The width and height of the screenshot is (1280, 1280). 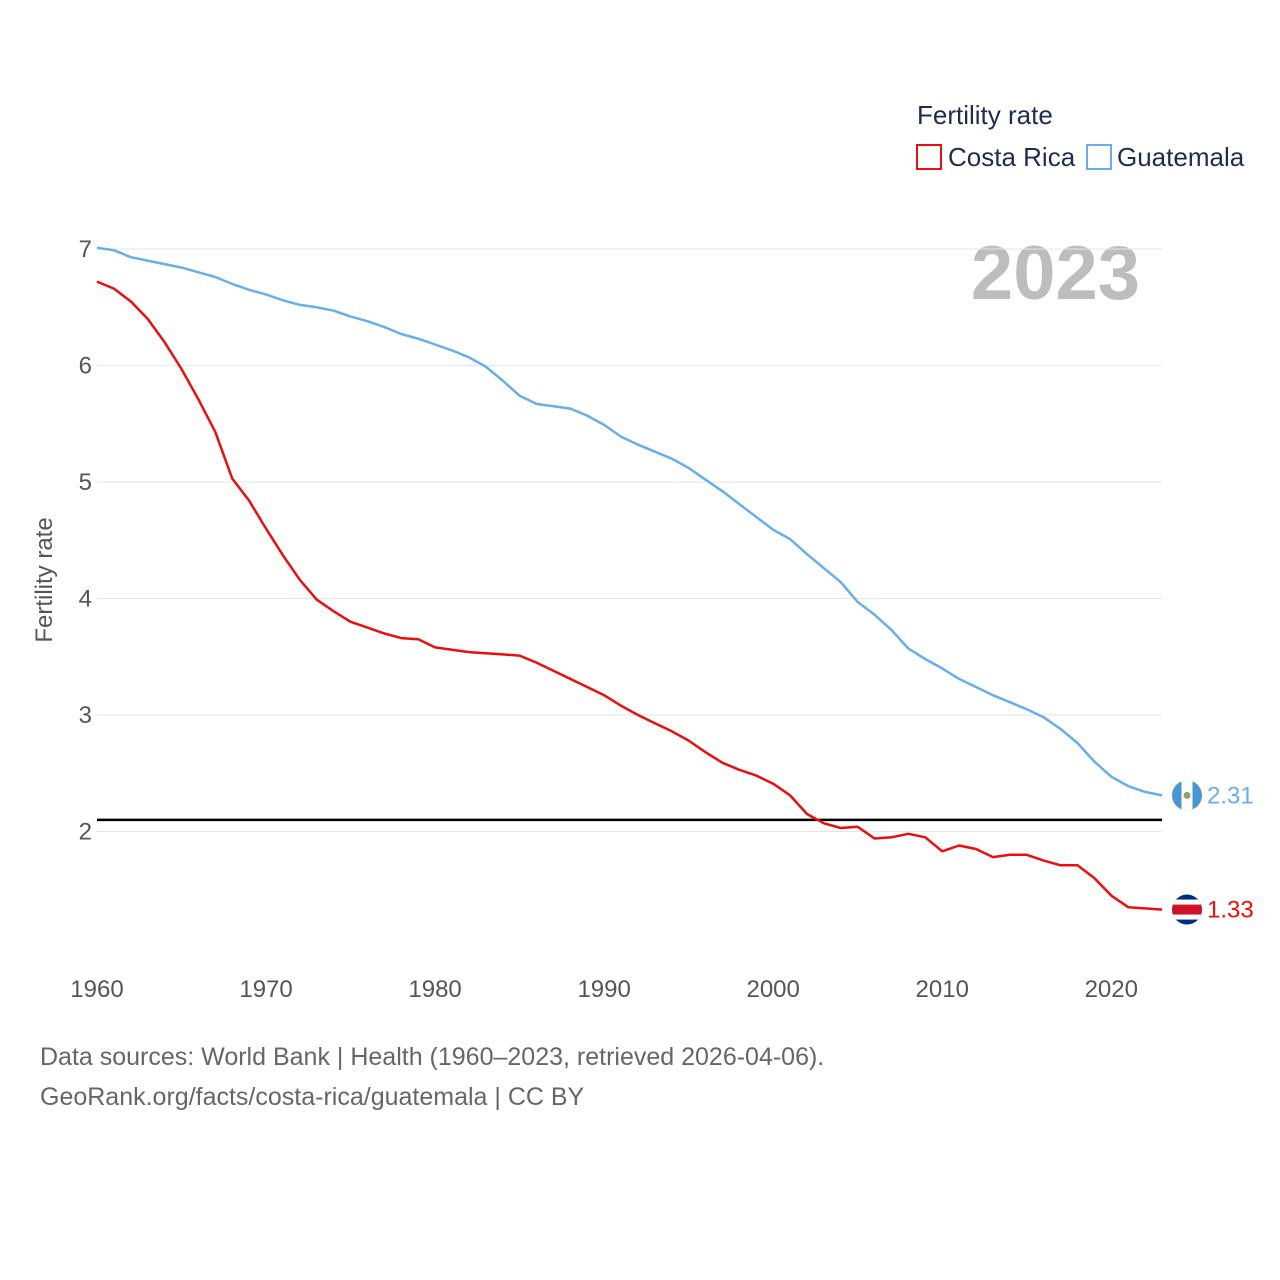 What do you see at coordinates (1230, 910) in the screenshot?
I see `end-label-costa-rica: 1.33` at bounding box center [1230, 910].